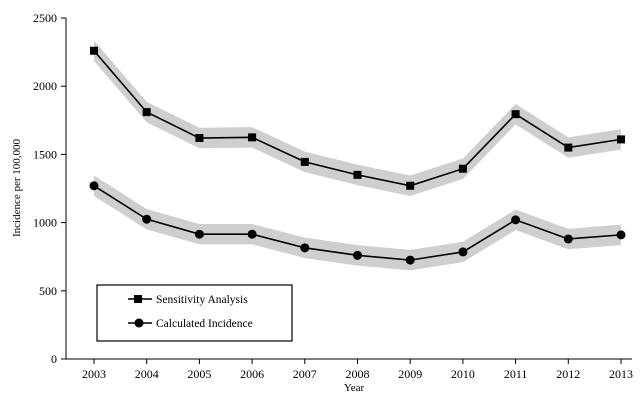  Describe the element at coordinates (45, 223) in the screenshot. I see `y-tick-label: 1000` at that location.